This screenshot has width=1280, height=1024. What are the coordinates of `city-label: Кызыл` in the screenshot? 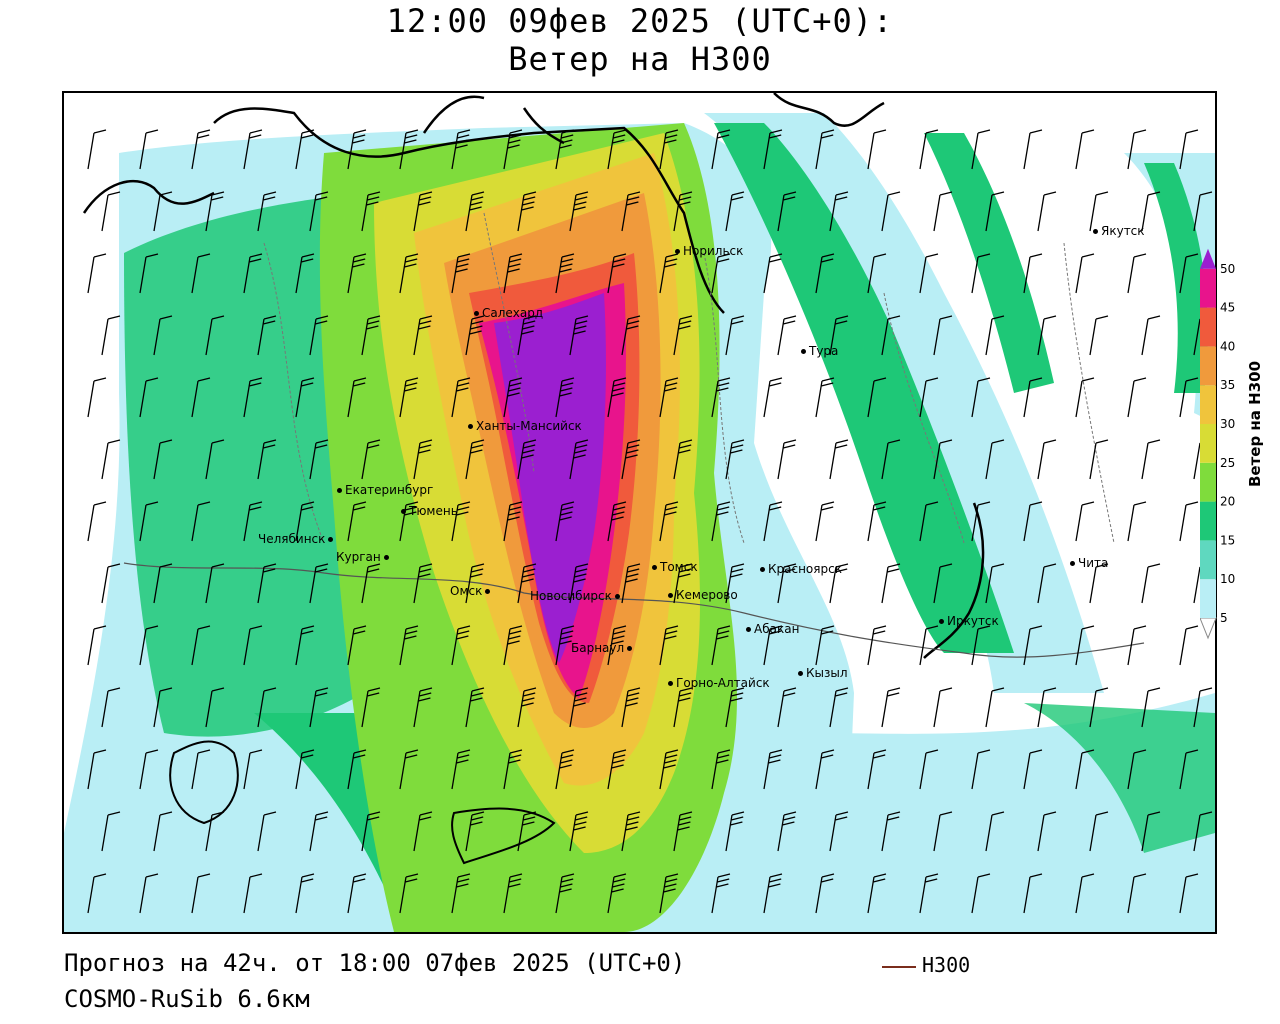 It's located at (827, 673).